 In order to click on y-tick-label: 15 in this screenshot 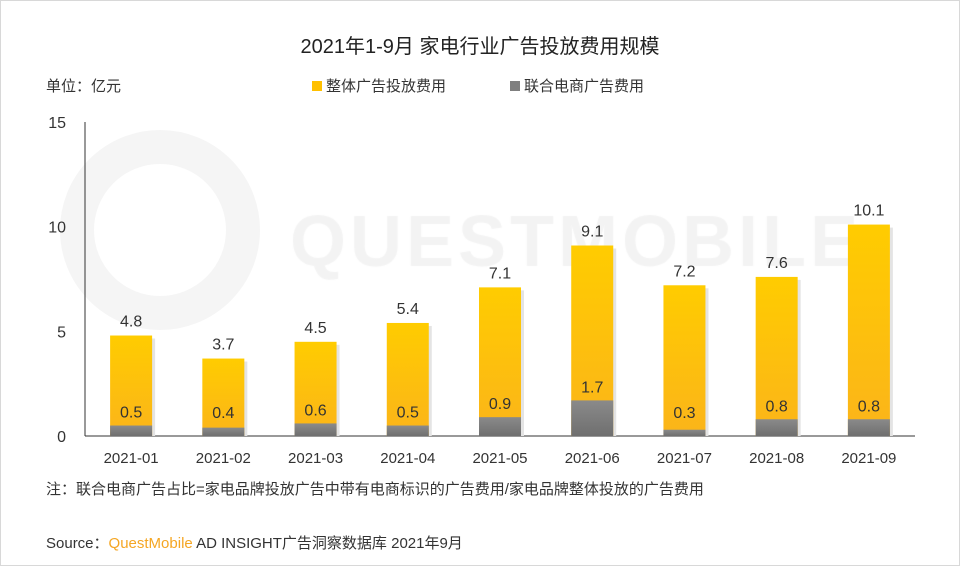, I will do `click(57, 123)`.